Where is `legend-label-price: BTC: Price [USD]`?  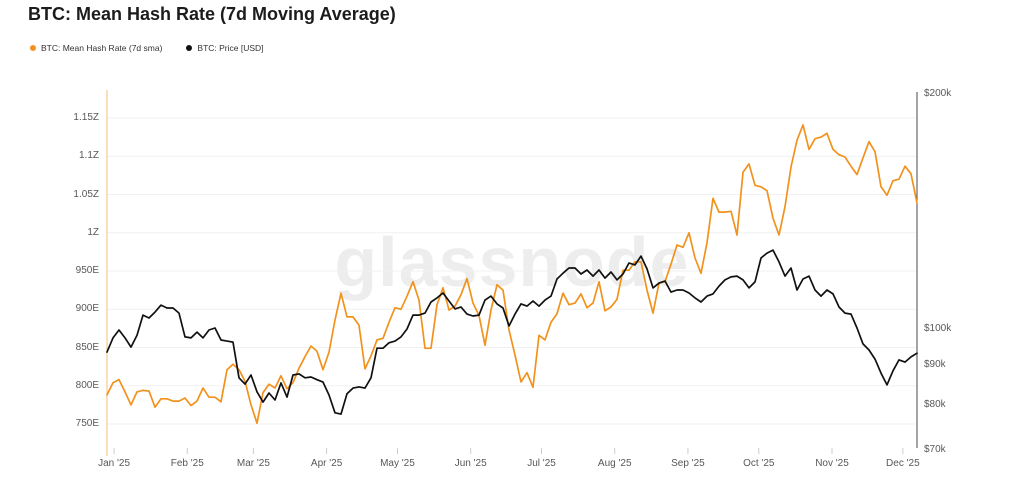
legend-label-price: BTC: Price [USD] is located at coordinates (230, 48).